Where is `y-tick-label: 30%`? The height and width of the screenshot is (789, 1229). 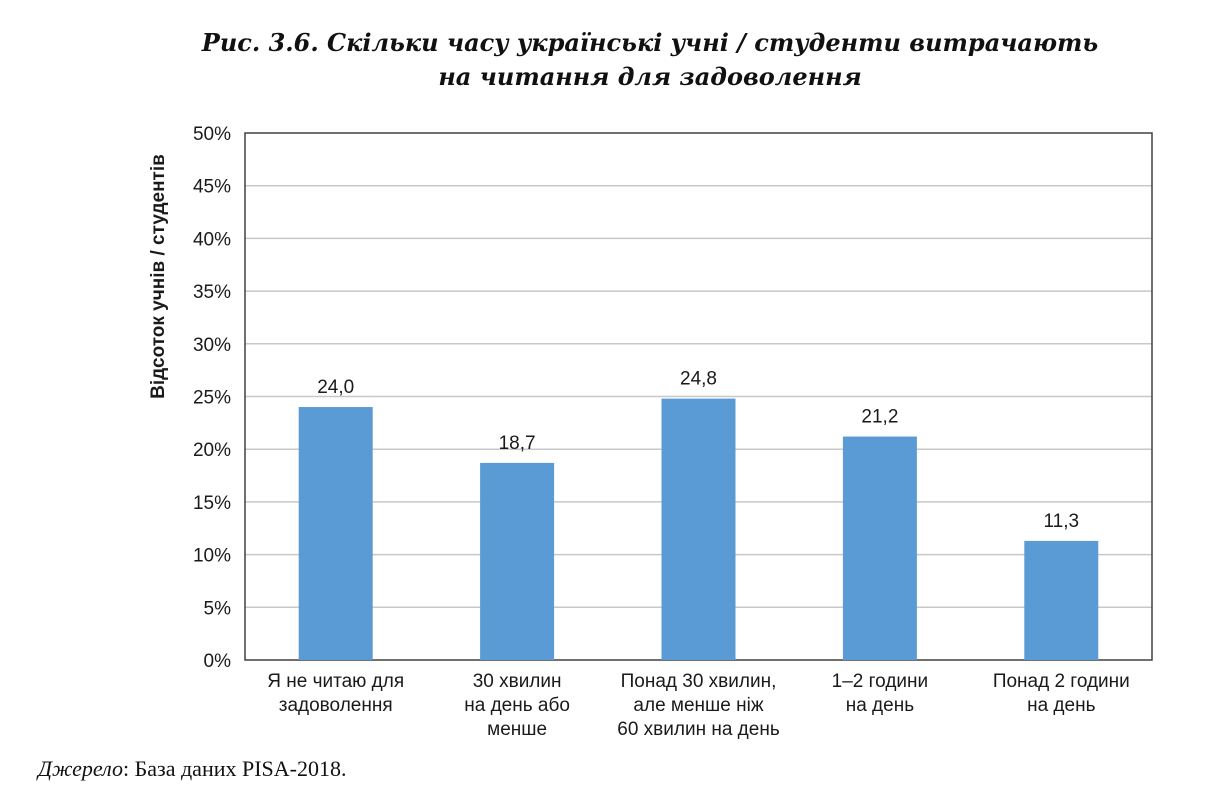 y-tick-label: 30% is located at coordinates (212, 345).